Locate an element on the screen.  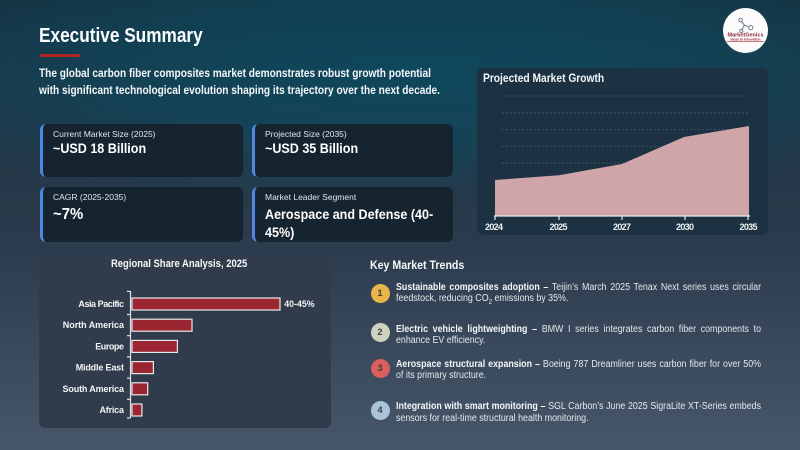
svg-text: 2024 is located at coordinates (494, 227).